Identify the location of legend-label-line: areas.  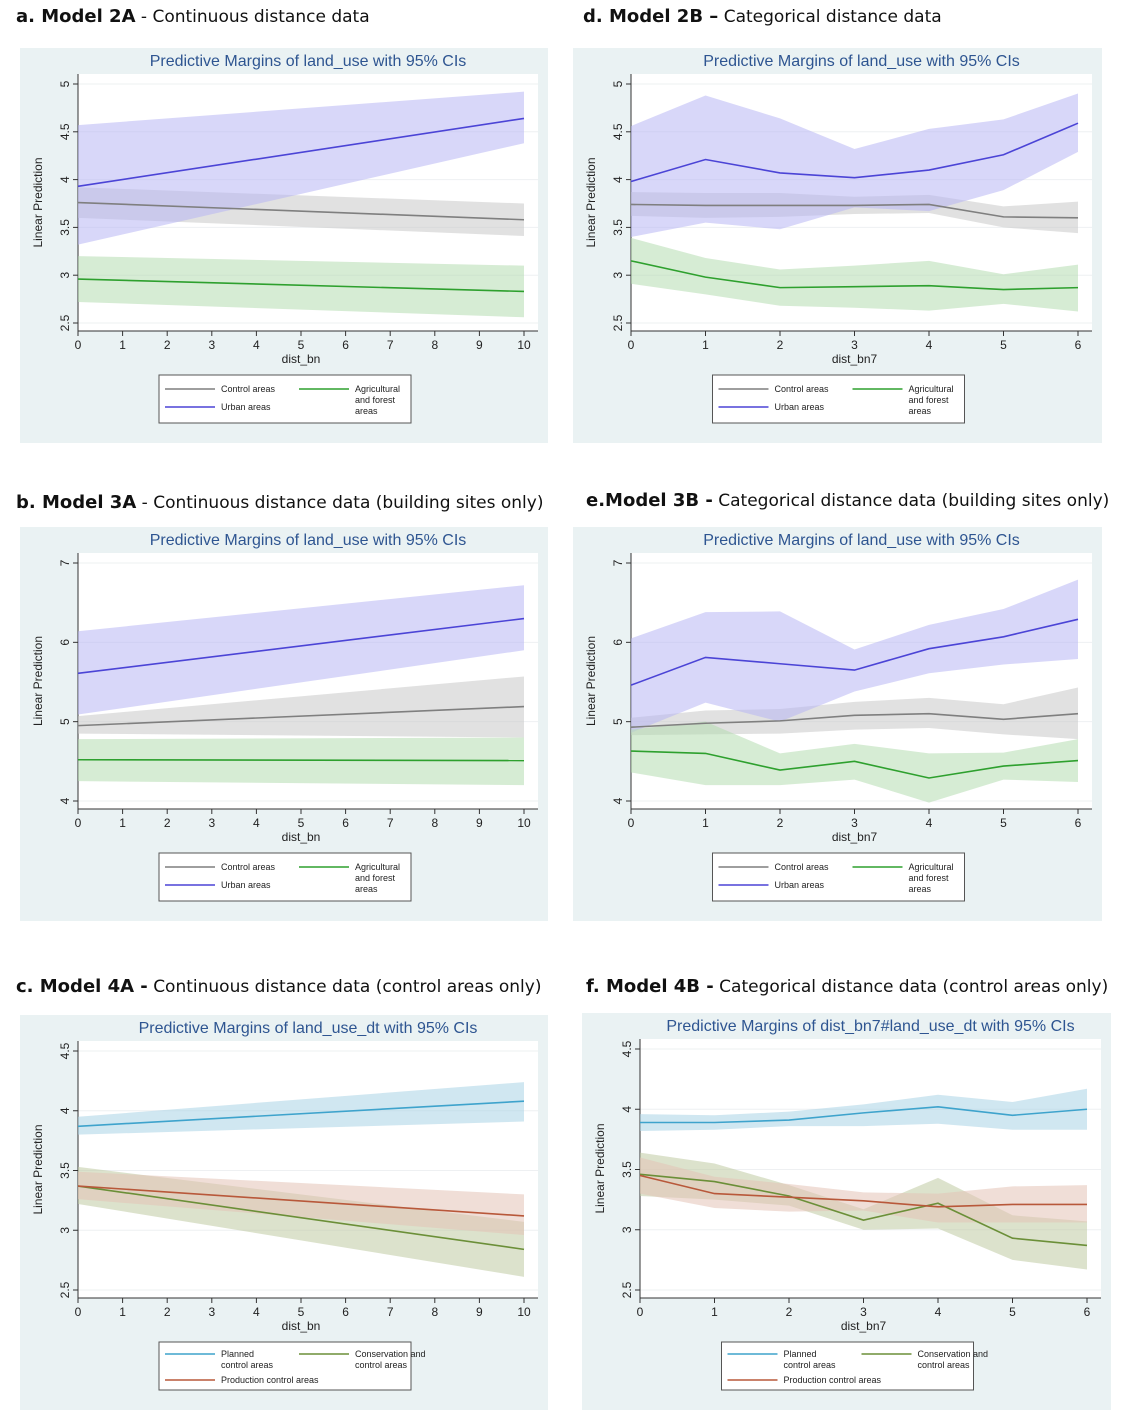
(366, 889).